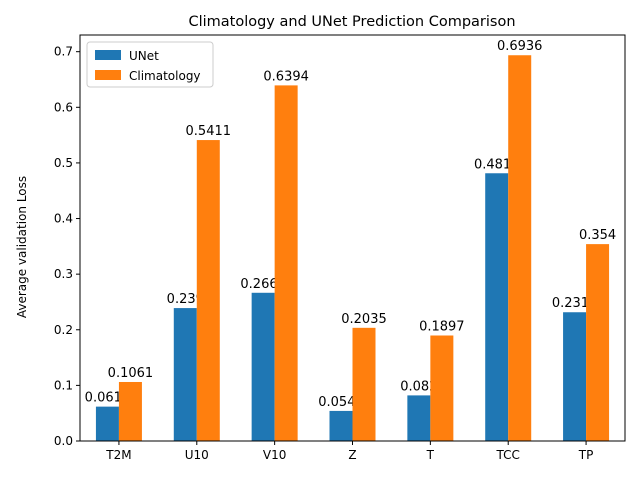 The width and height of the screenshot is (640, 480). What do you see at coordinates (418, 386) in the screenshot?
I see `data-label-unet-t: 0.082` at bounding box center [418, 386].